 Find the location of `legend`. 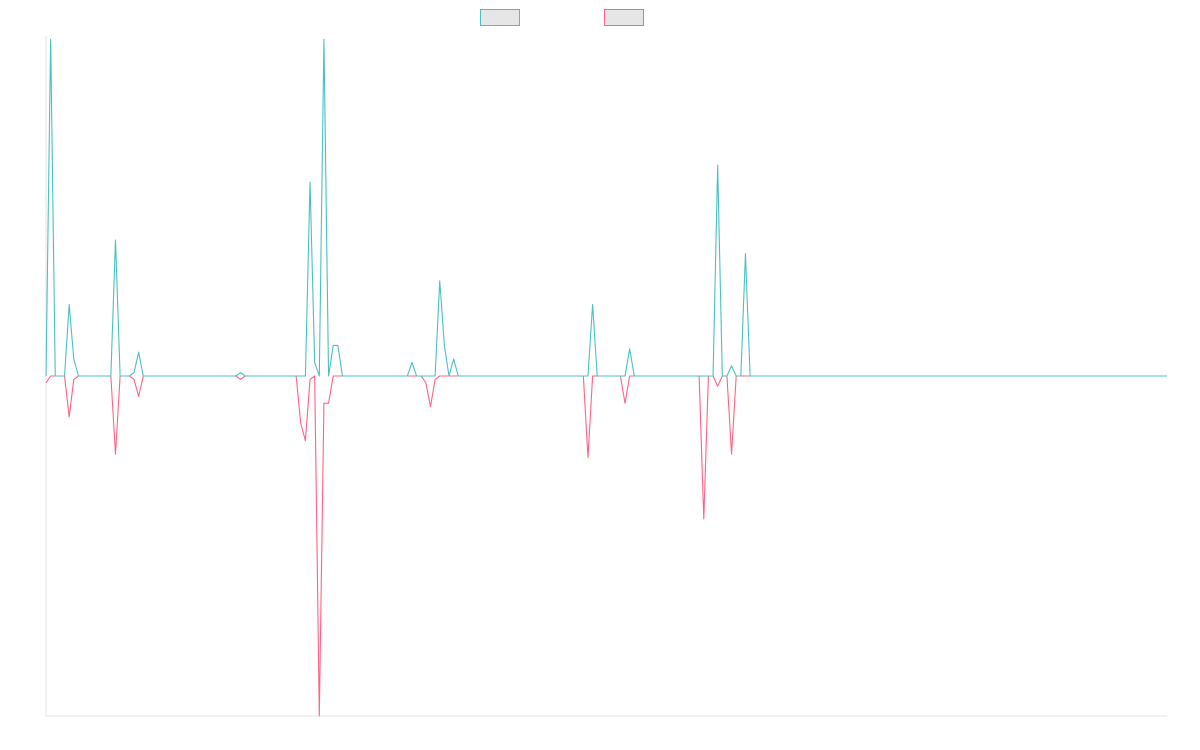

legend is located at coordinates (600, 18).